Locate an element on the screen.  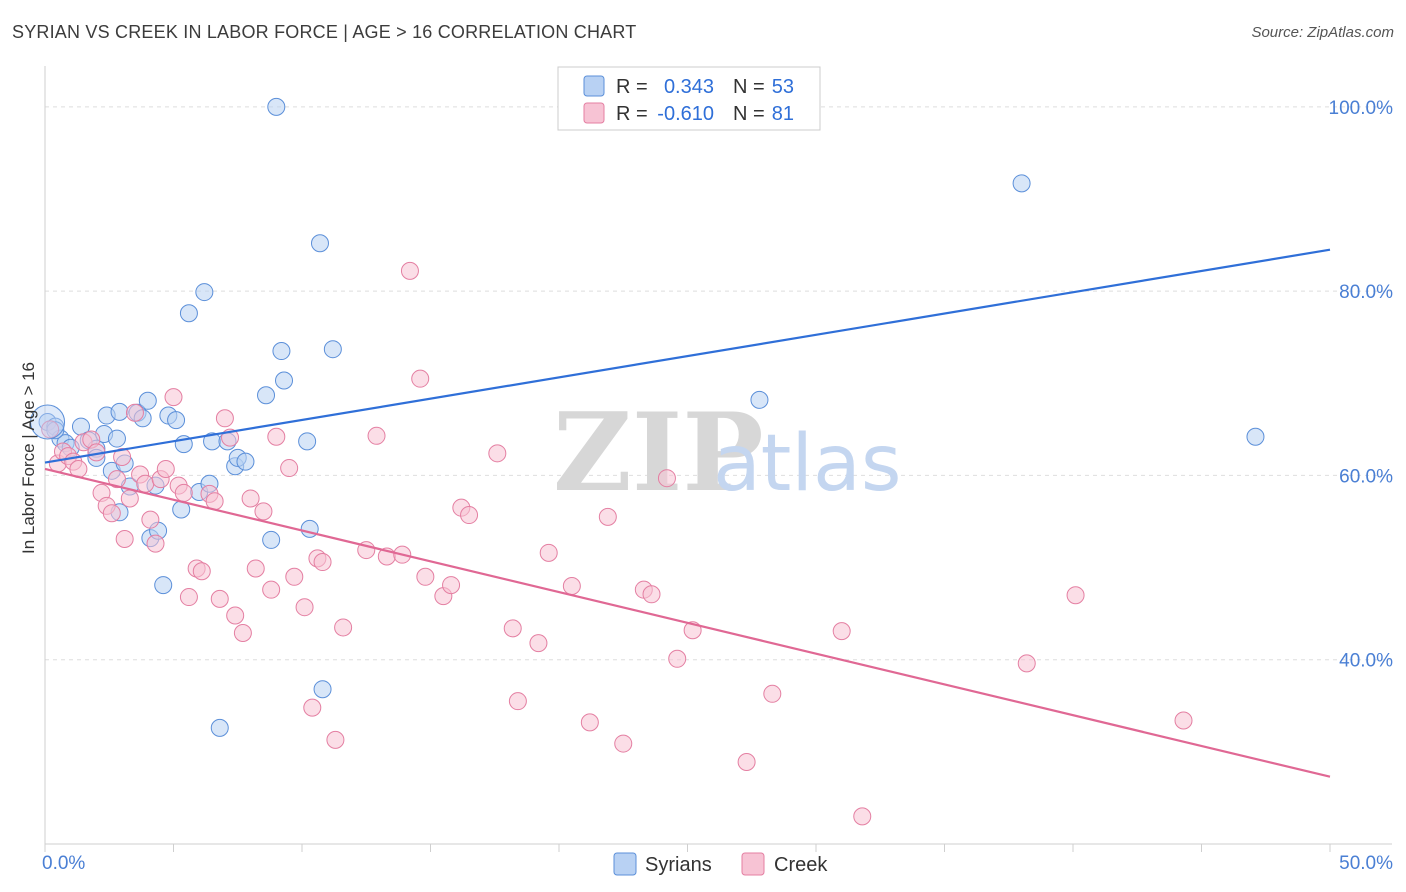
y-tick-labels: 100.0% 80.0% 60.0% 40.0% is located at coordinates (1361, 385).